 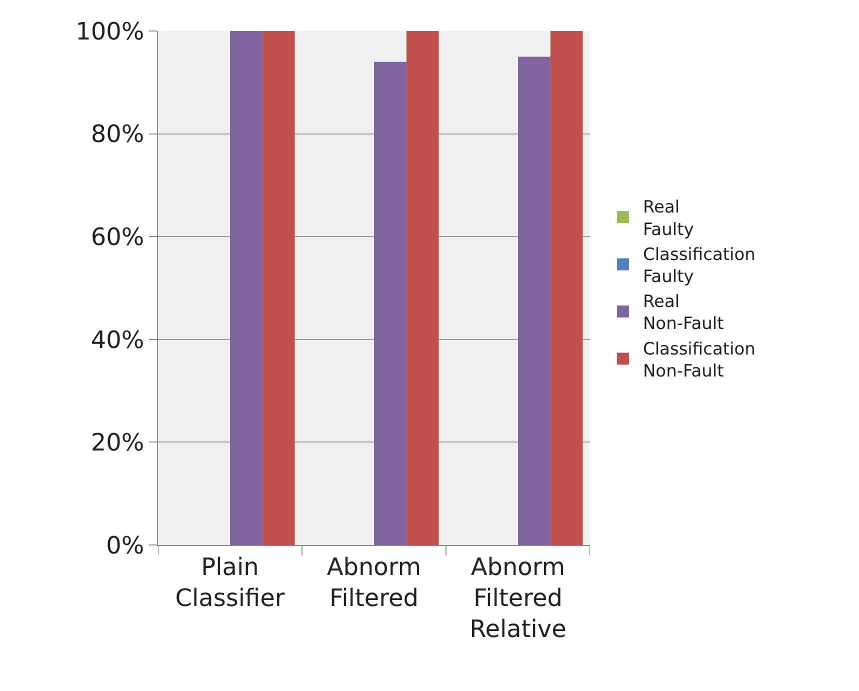 What do you see at coordinates (699, 265) in the screenshot?
I see `legend-label: Classification Faulty` at bounding box center [699, 265].